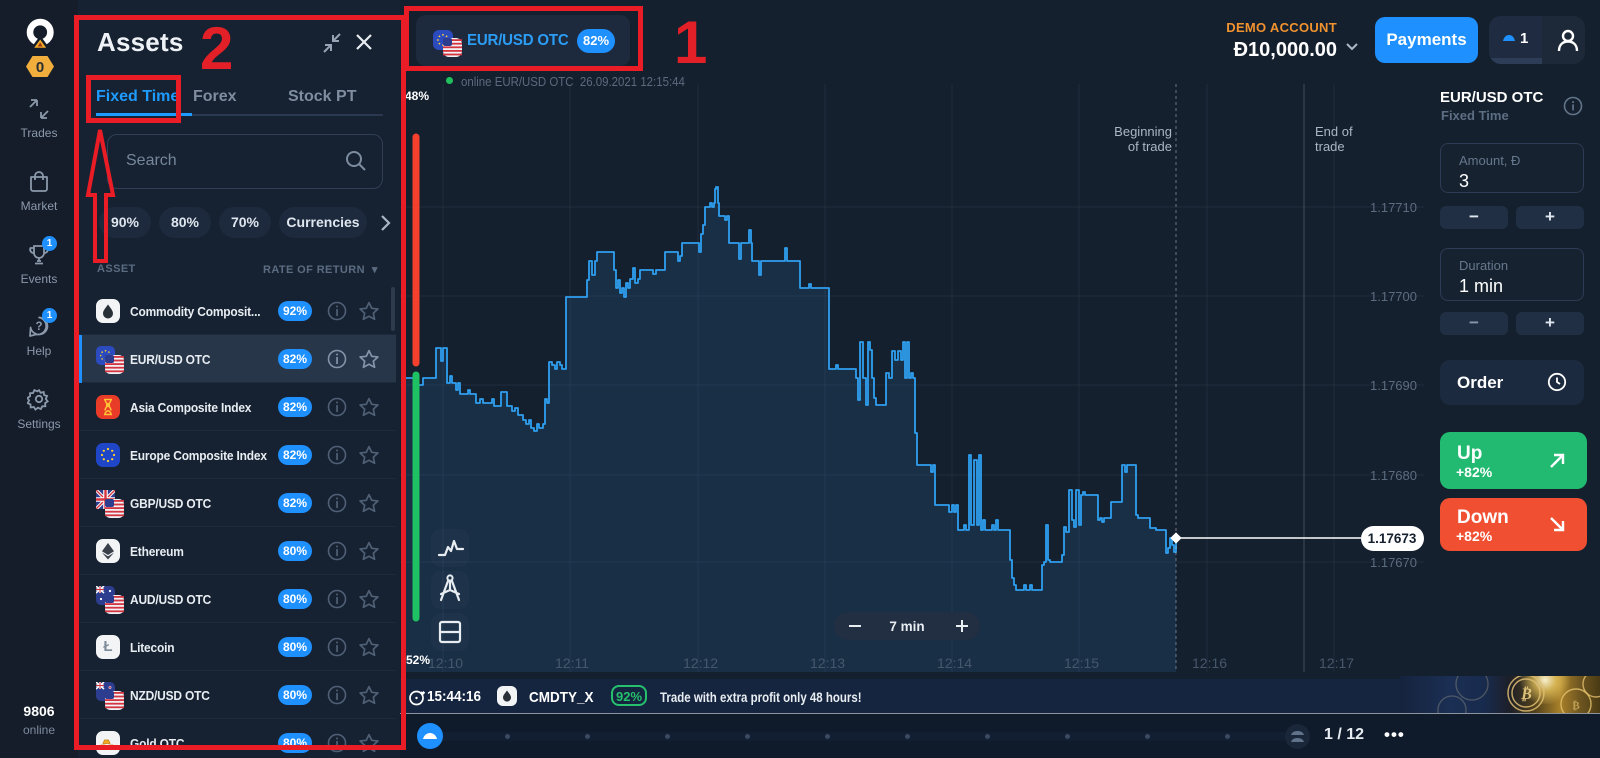 The image size is (1600, 758). Describe the element at coordinates (906, 626) in the screenshot. I see `svg-text: 7 min` at that location.